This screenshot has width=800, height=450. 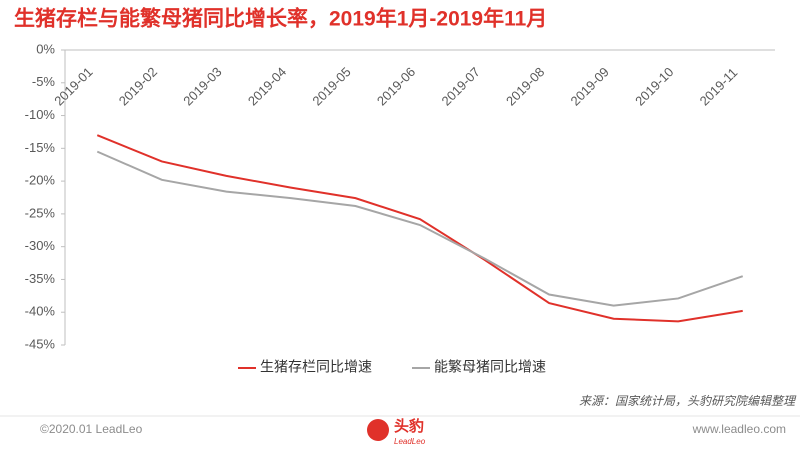 What do you see at coordinates (590, 86) in the screenshot?
I see `x-tick-label: 2019-09` at bounding box center [590, 86].